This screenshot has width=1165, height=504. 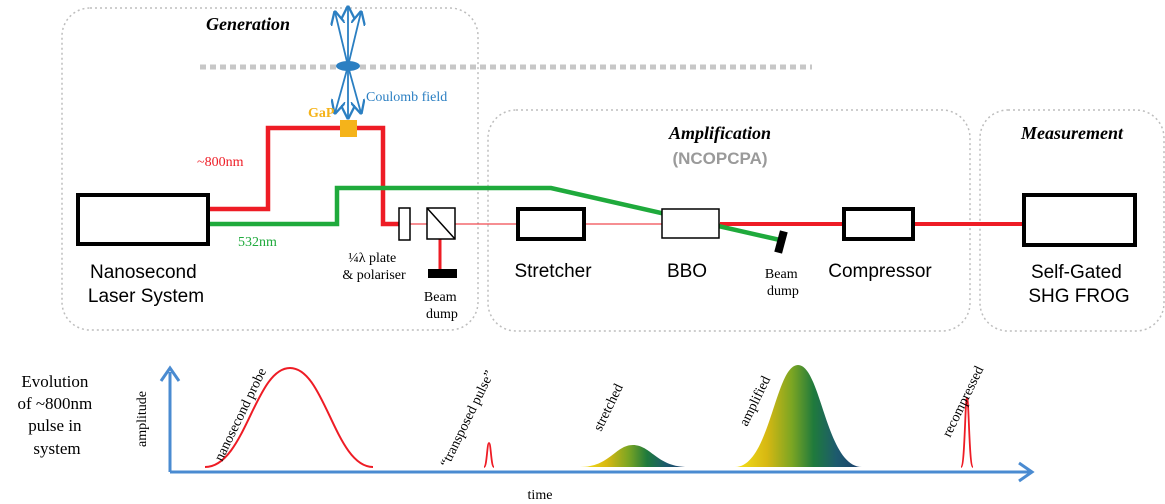 I want to click on compressor-box, so click(x=878, y=224).